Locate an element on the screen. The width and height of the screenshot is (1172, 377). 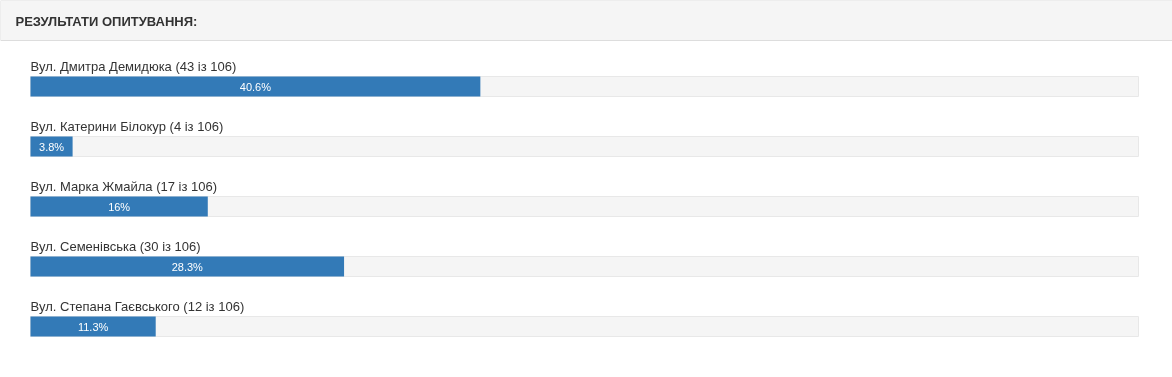
data-label: 11.3% is located at coordinates (93, 326).